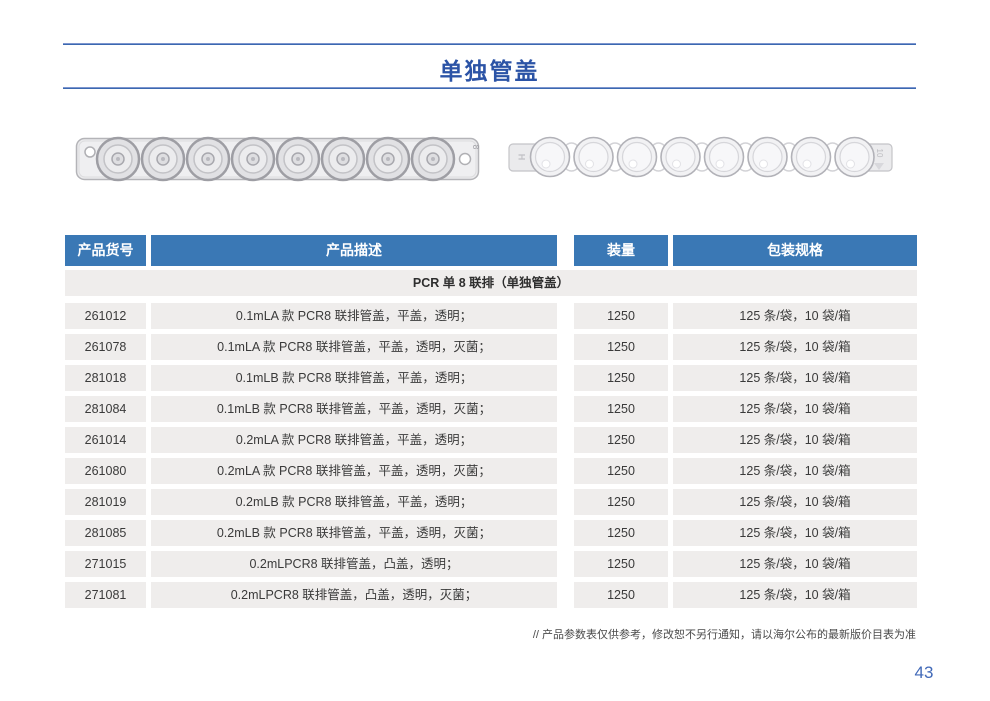 Image resolution: width=990 pixels, height=701 pixels. Describe the element at coordinates (354, 409) in the screenshot. I see `cell-desc: 0.1mLB 款 PCR8 联排管盖，平盖，透明，灭菌；` at that location.